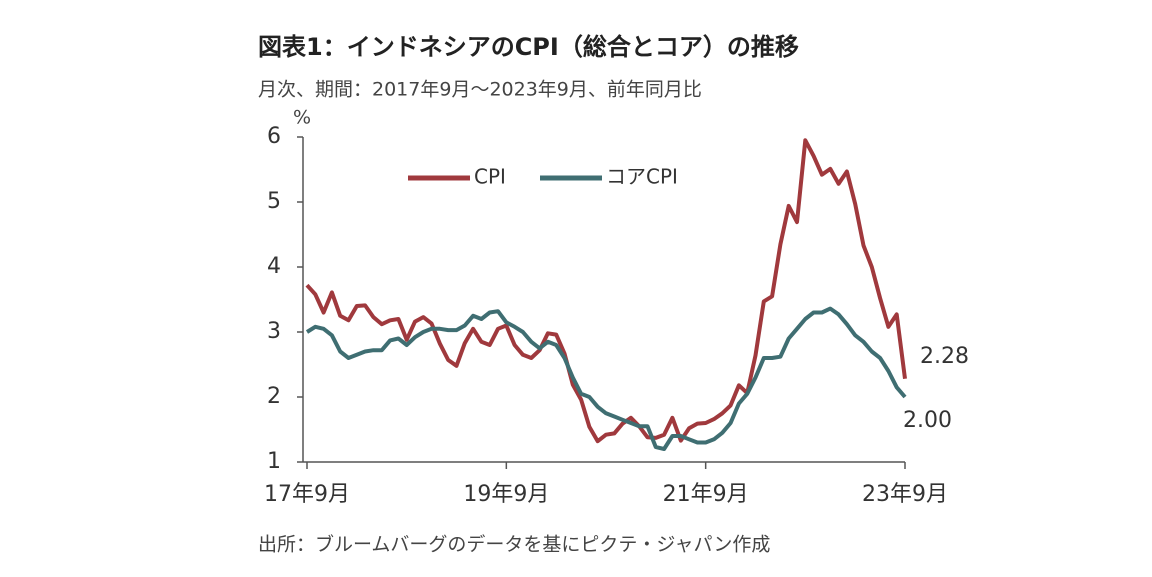 This screenshot has height=577, width=1152. I want to click on legend-label: CPI, so click(490, 177).